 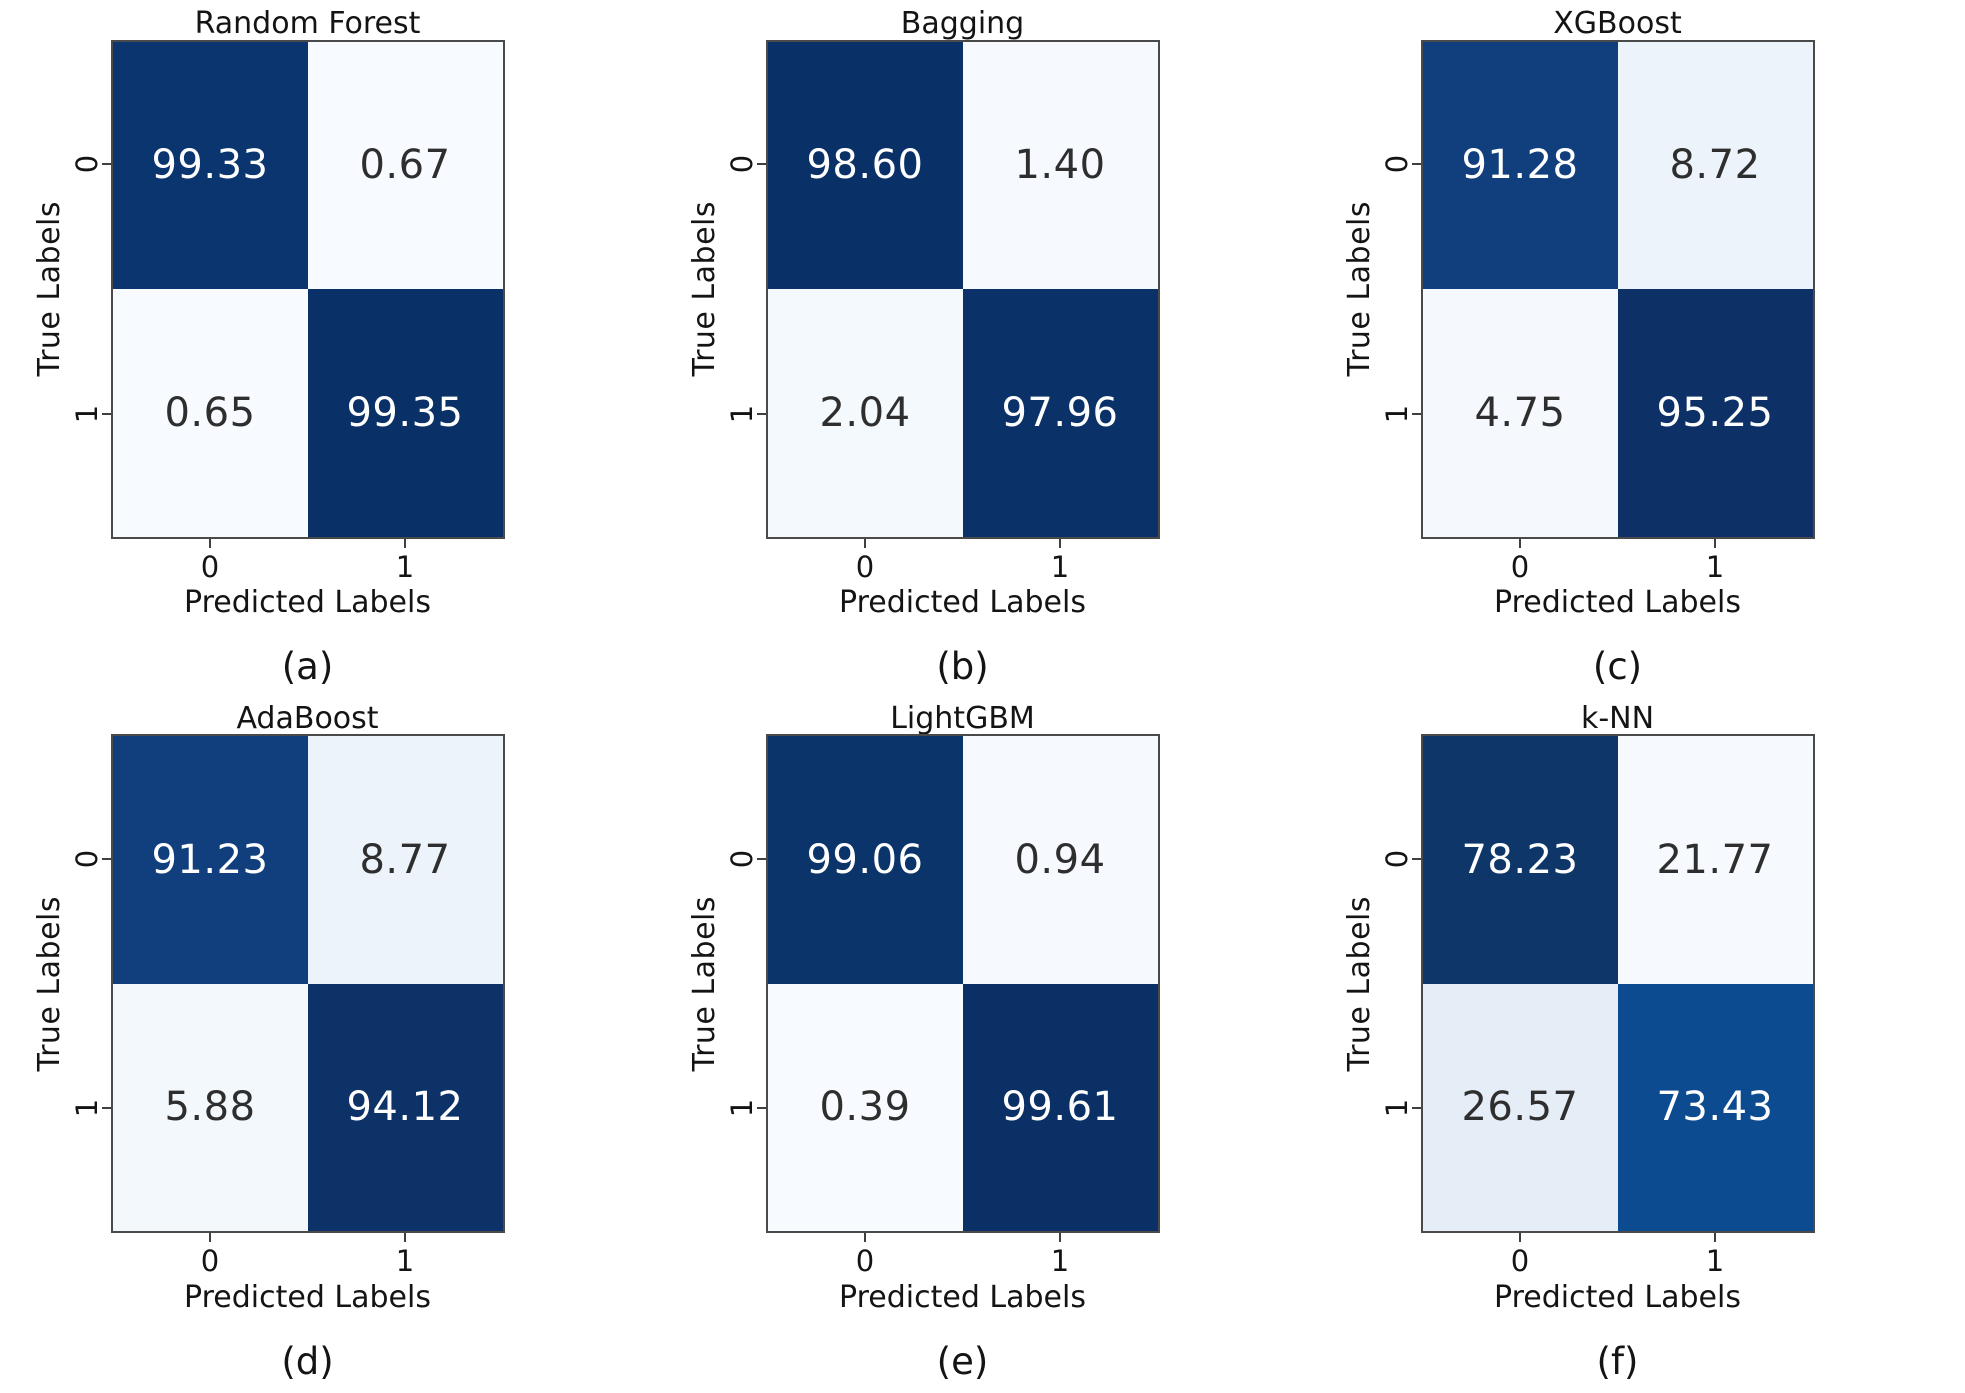 I want to click on cell-true0-pred1: 8.77, so click(x=405, y=860).